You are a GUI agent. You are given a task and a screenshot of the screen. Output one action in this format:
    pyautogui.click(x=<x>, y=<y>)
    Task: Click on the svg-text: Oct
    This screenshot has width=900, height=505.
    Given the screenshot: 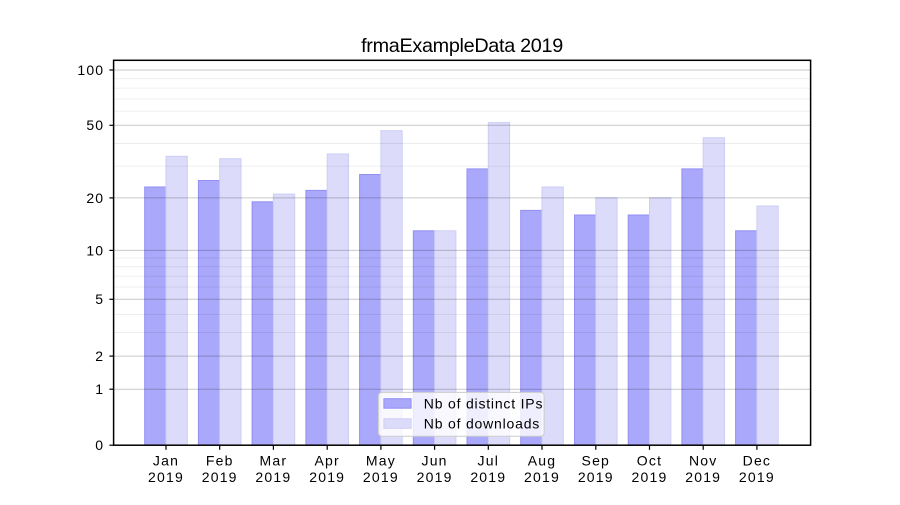 What is the action you would take?
    pyautogui.click(x=649, y=460)
    